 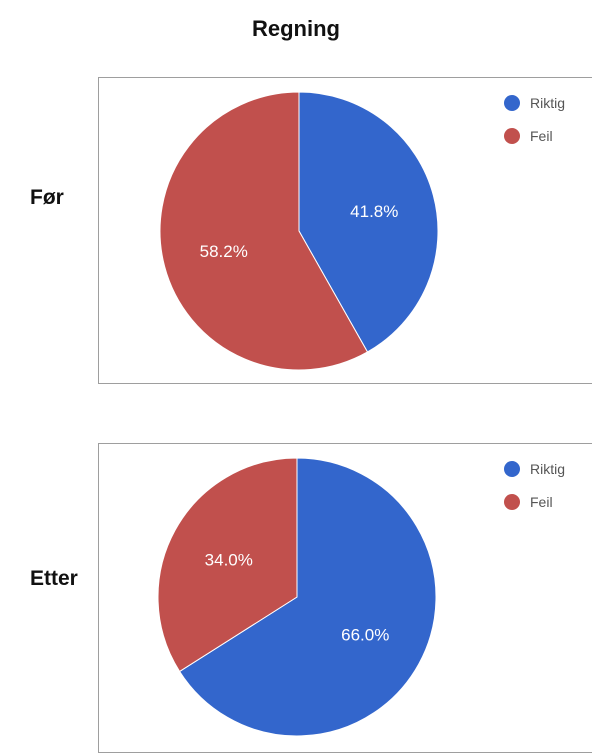 What do you see at coordinates (47, 197) in the screenshot?
I see `chart-1-label: Før` at bounding box center [47, 197].